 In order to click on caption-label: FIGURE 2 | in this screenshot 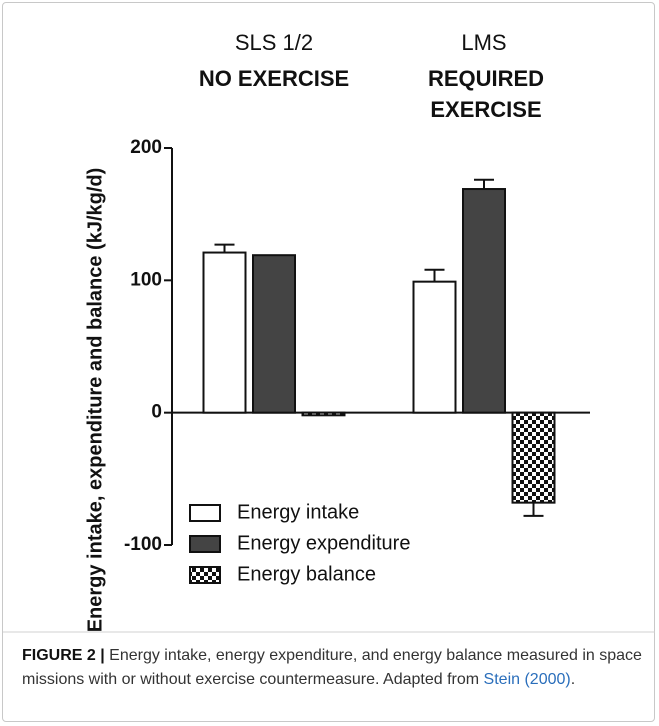, I will do `click(63, 655)`.